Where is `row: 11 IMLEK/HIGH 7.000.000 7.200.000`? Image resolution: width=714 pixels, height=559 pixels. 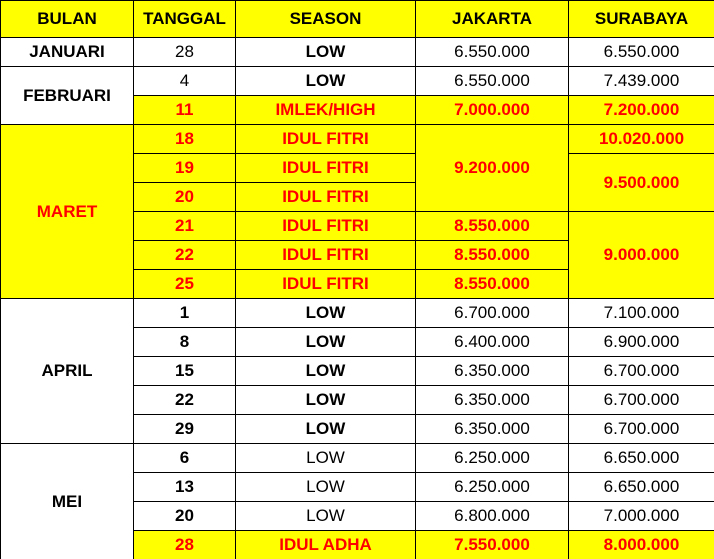 row: 11 IMLEK/HIGH 7.000.000 7.200.000 is located at coordinates (357, 110).